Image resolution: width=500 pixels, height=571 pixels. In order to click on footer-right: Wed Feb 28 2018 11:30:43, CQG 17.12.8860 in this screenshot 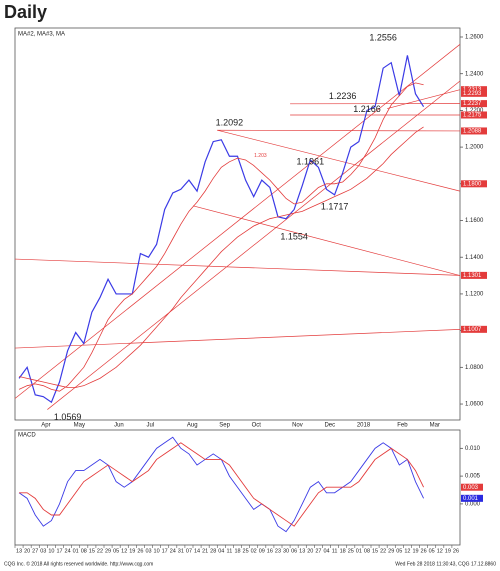, I will do `click(445, 564)`.